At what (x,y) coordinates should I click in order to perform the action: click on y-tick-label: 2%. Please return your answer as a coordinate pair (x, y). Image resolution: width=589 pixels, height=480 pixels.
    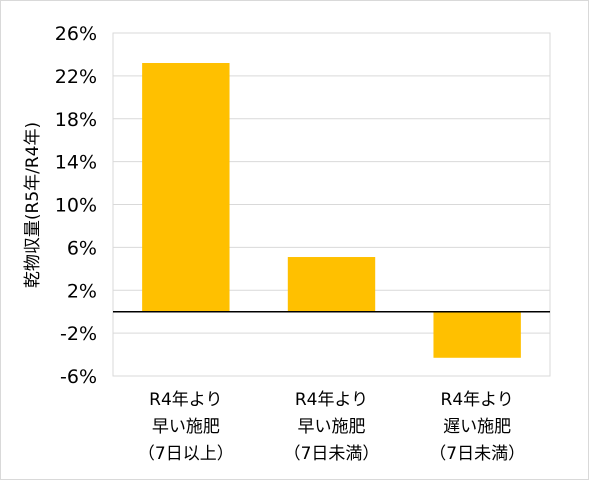
    Looking at the image, I should click on (82, 291).